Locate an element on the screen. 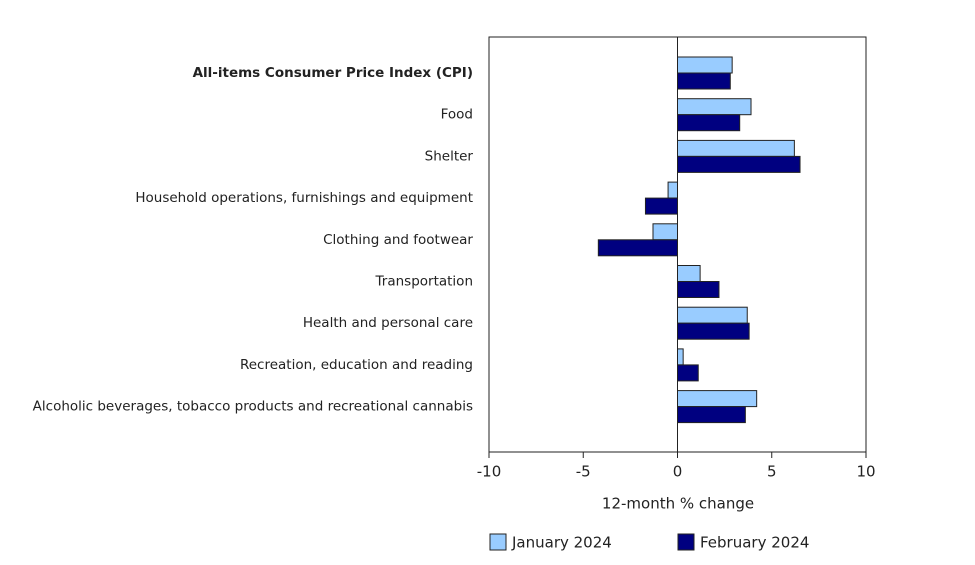  x-tick-label: 10 is located at coordinates (865, 472).